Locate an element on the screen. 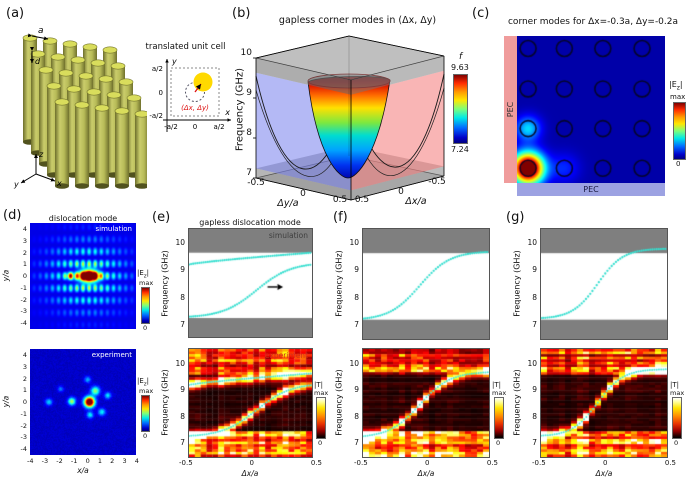  inset-xtick-mid: 0 is located at coordinates (195, 127).